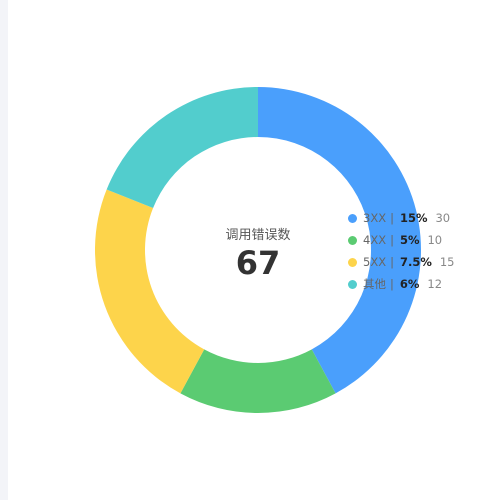 This screenshot has width=500, height=500. Describe the element at coordinates (447, 262) in the screenshot. I see `legend-count: 15` at that location.